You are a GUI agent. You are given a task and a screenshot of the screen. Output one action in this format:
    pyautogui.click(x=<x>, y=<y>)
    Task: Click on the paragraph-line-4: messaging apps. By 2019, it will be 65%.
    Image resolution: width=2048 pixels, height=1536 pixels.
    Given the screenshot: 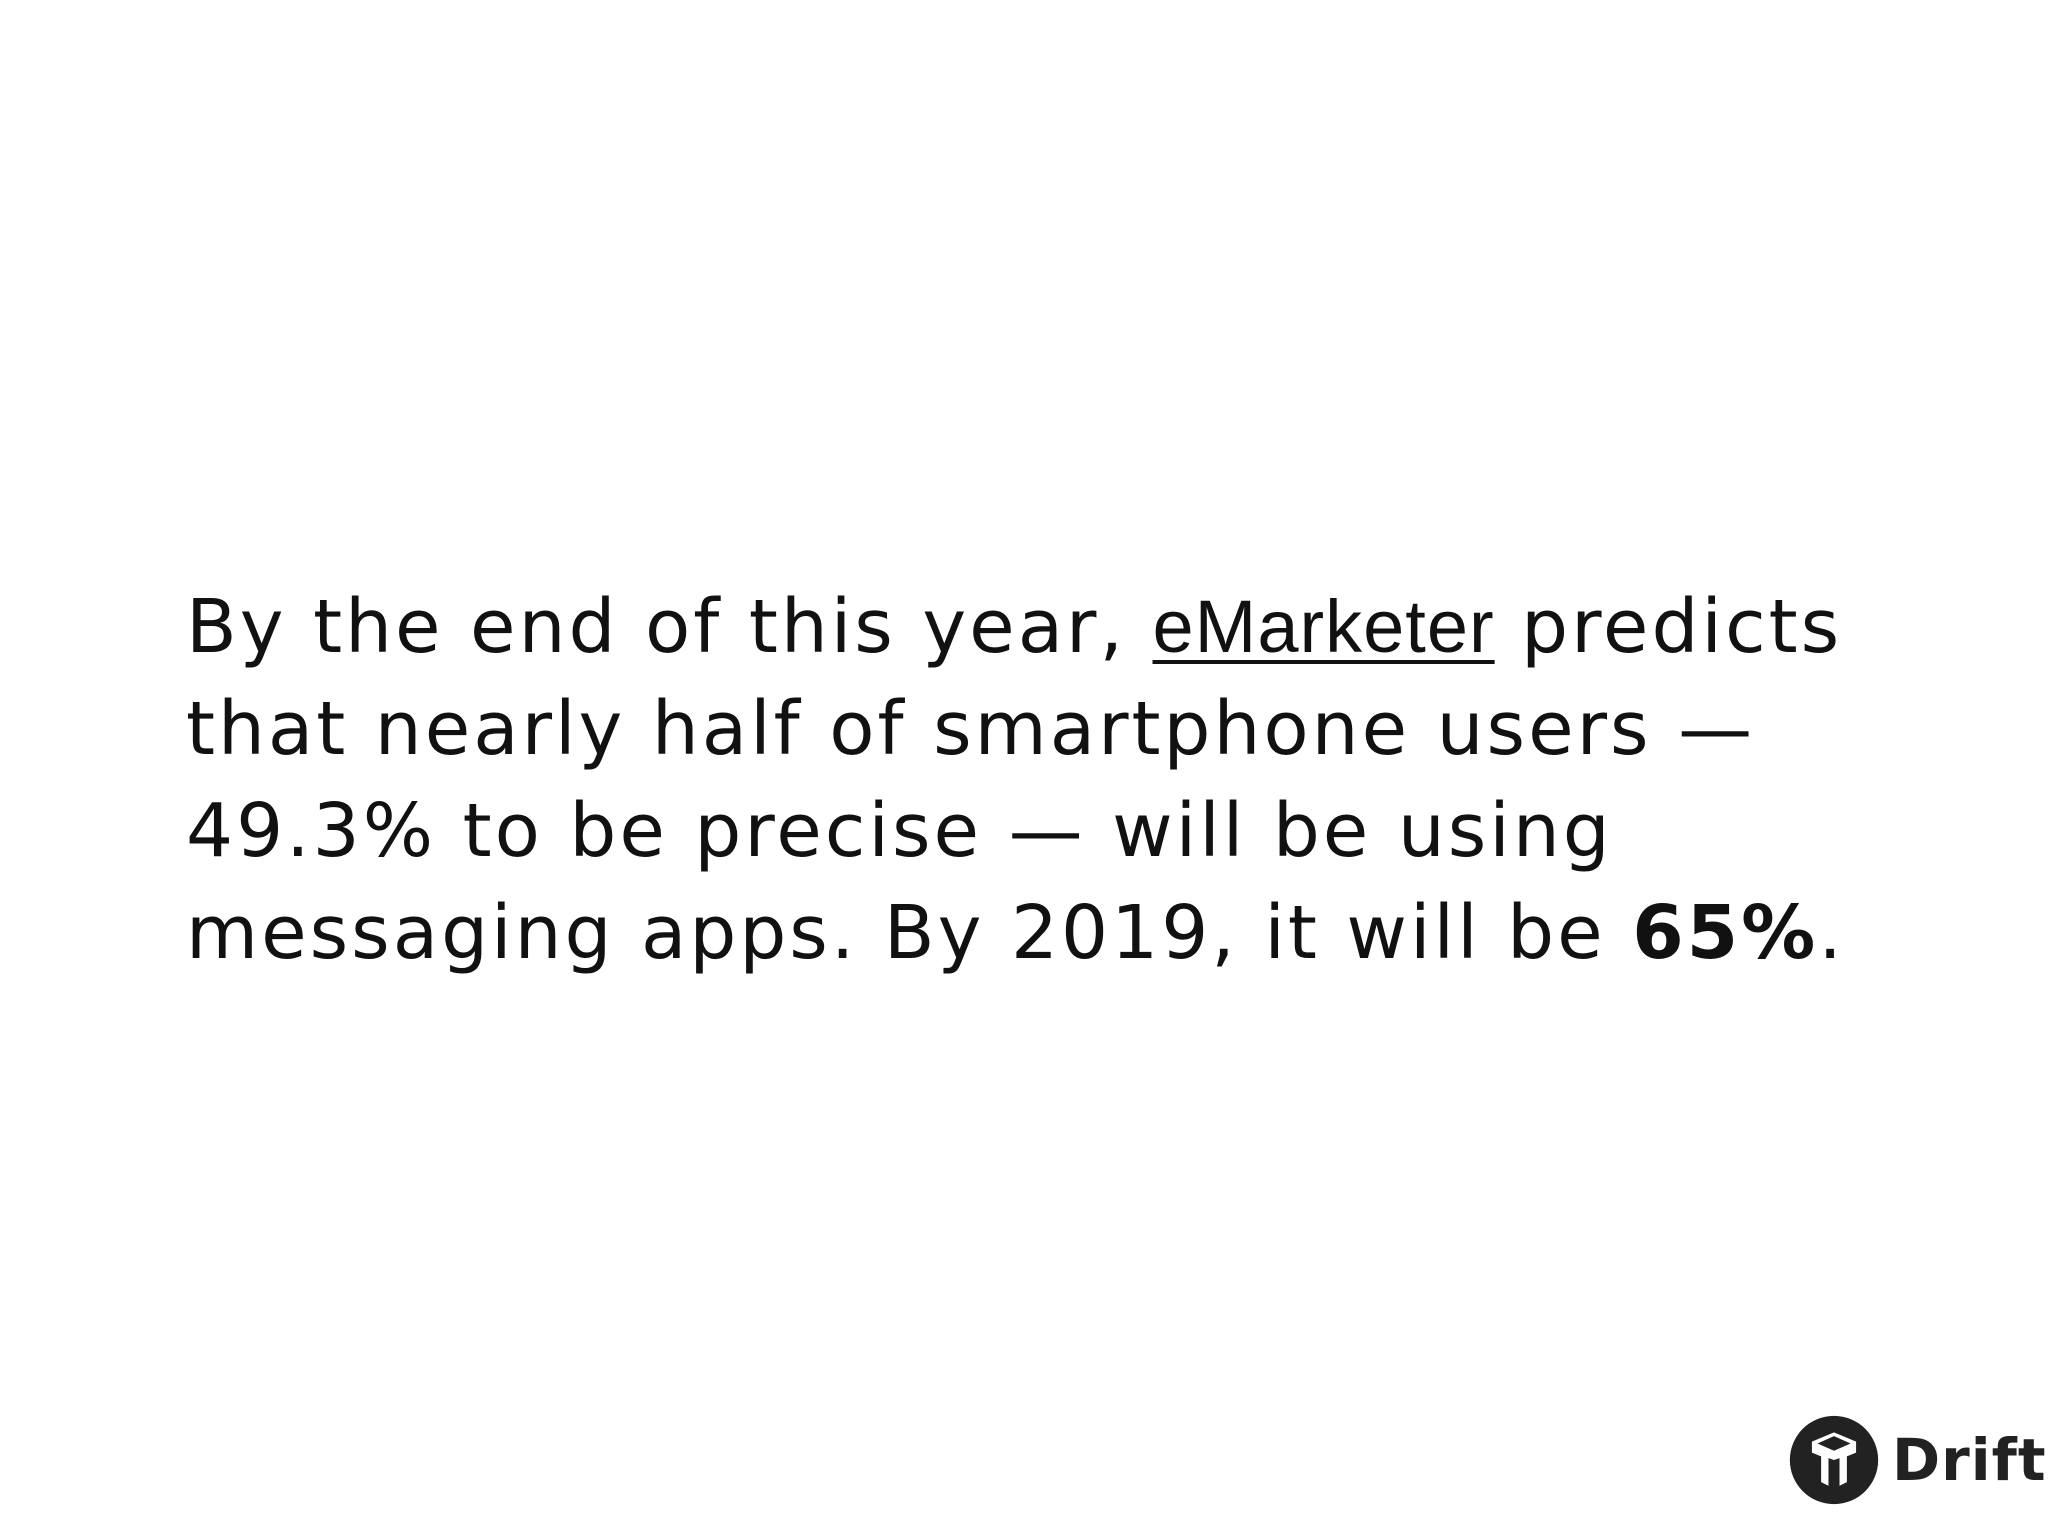 What is the action you would take?
    pyautogui.click(x=1066, y=933)
    